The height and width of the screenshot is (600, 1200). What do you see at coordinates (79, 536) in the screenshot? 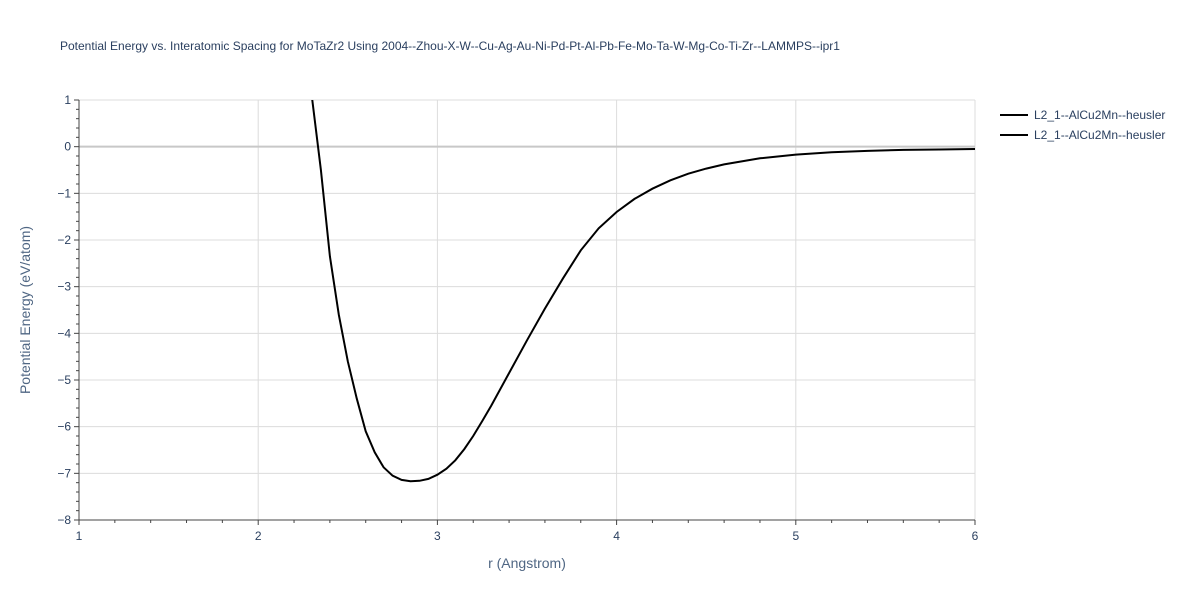
I see `x-tick-label: 1` at bounding box center [79, 536].